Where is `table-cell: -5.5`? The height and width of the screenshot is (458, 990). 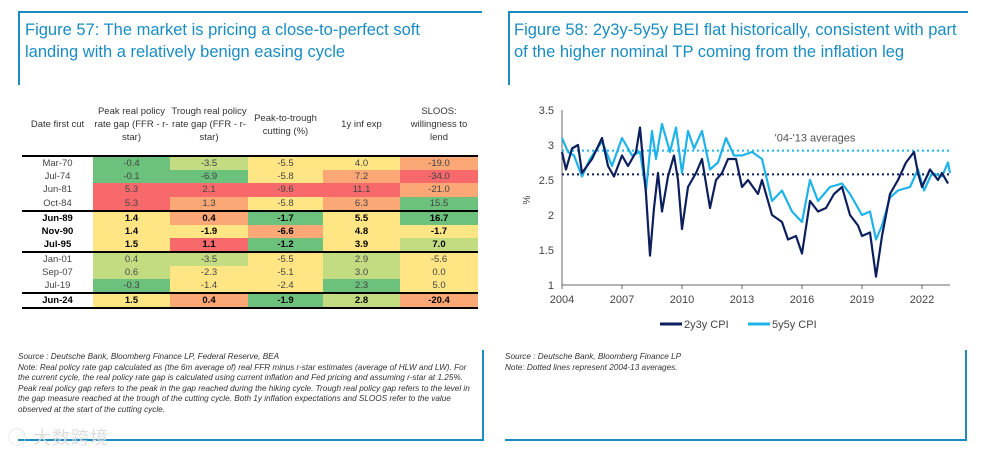
table-cell: -5.5 is located at coordinates (285, 162).